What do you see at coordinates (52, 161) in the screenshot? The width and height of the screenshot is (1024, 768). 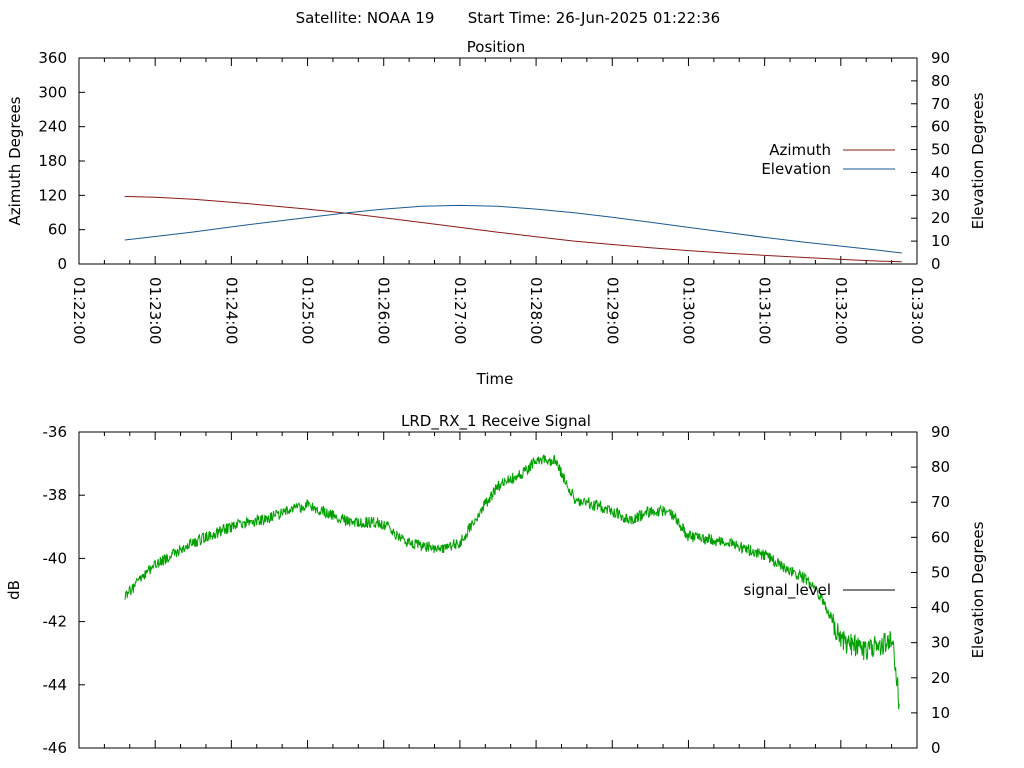 I see `position-y-tick-label: 180` at bounding box center [52, 161].